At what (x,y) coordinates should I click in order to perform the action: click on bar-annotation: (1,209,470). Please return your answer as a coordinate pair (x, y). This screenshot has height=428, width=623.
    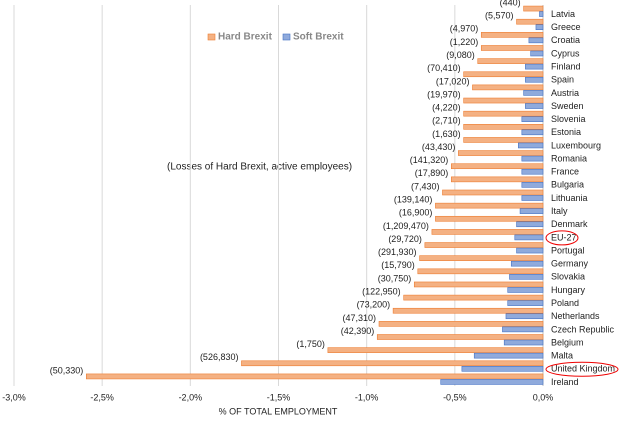
    Looking at the image, I should click on (406, 226).